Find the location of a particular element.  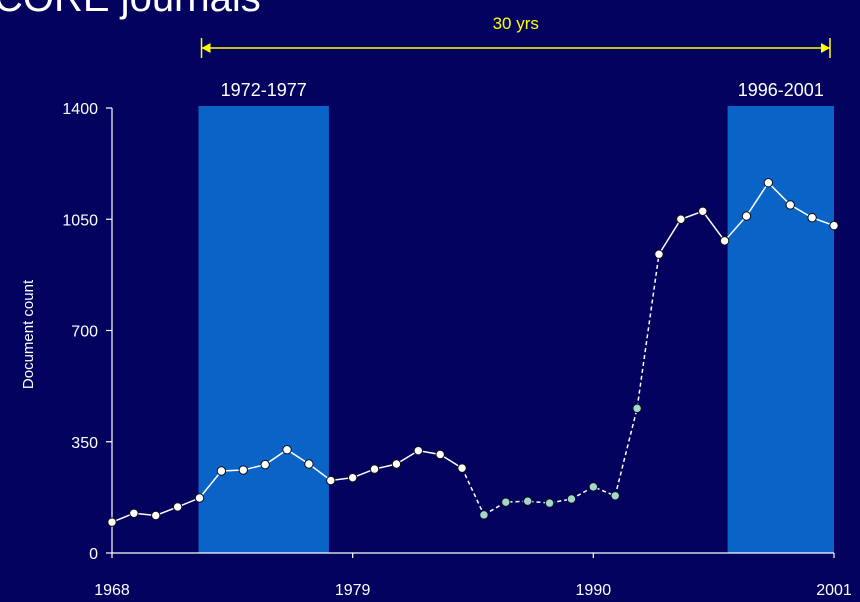

data-point-1999 is located at coordinates (790, 205).